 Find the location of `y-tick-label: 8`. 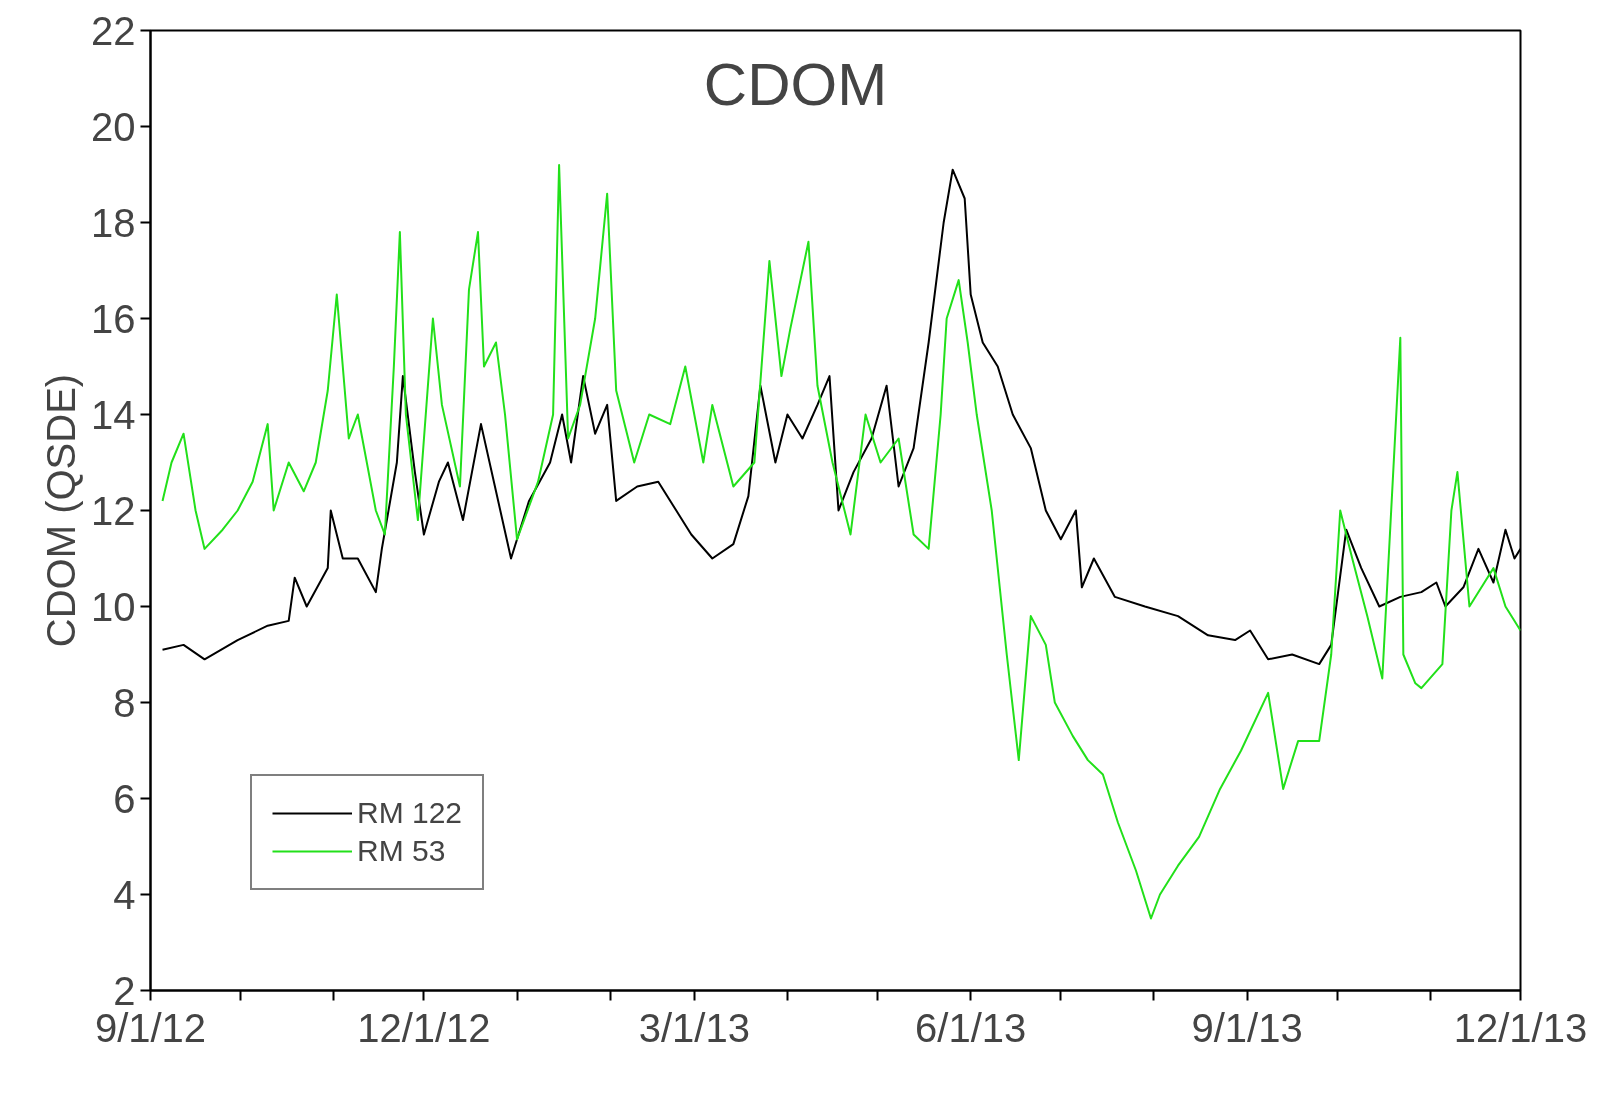

y-tick-label: 8 is located at coordinates (124, 702).